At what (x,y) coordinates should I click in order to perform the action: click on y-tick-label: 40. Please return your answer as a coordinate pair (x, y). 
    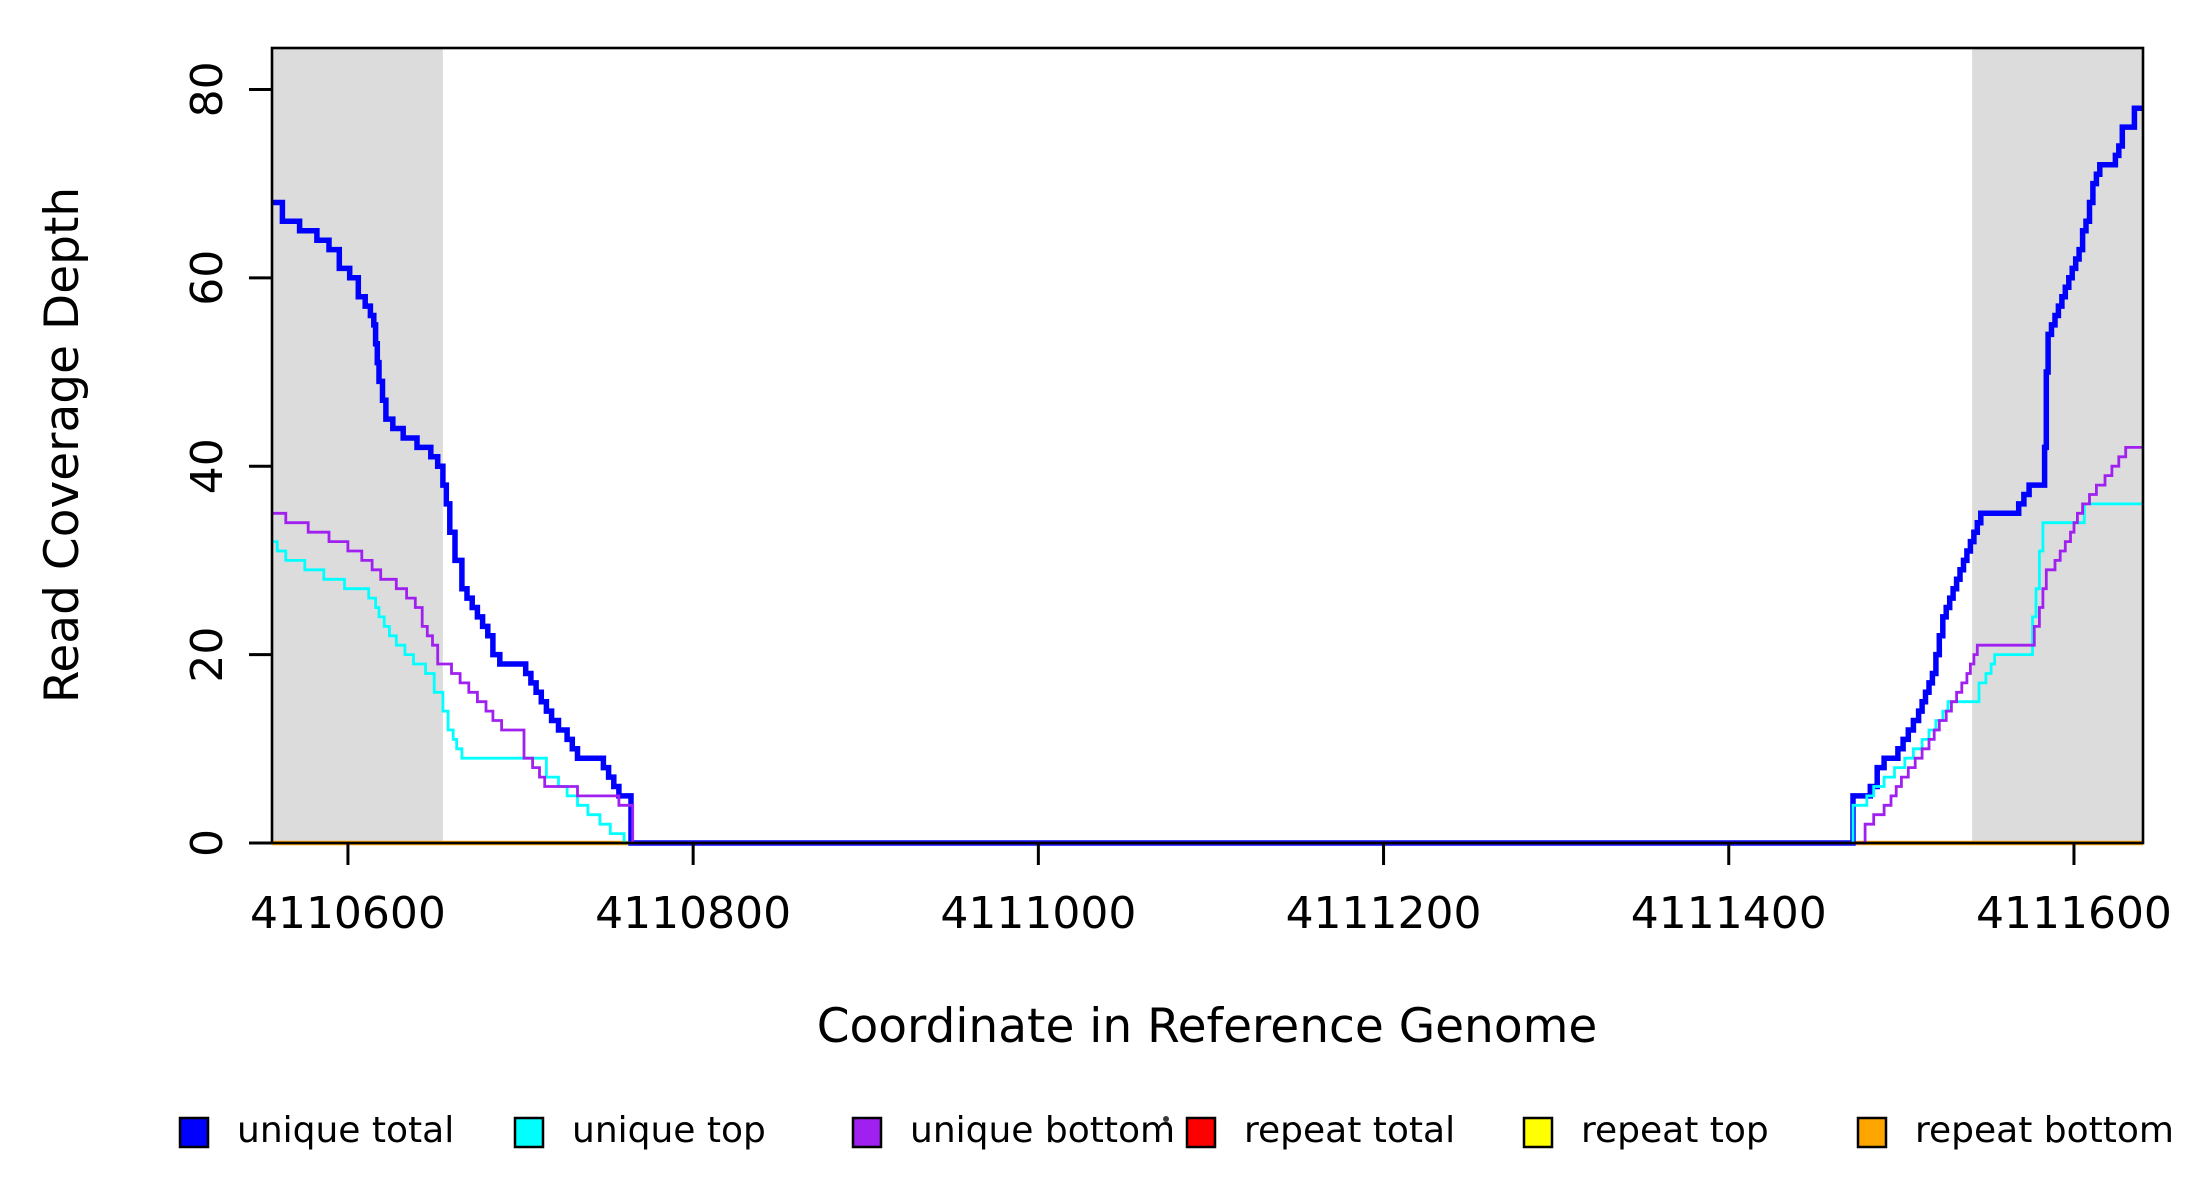
    Looking at the image, I should click on (207, 466).